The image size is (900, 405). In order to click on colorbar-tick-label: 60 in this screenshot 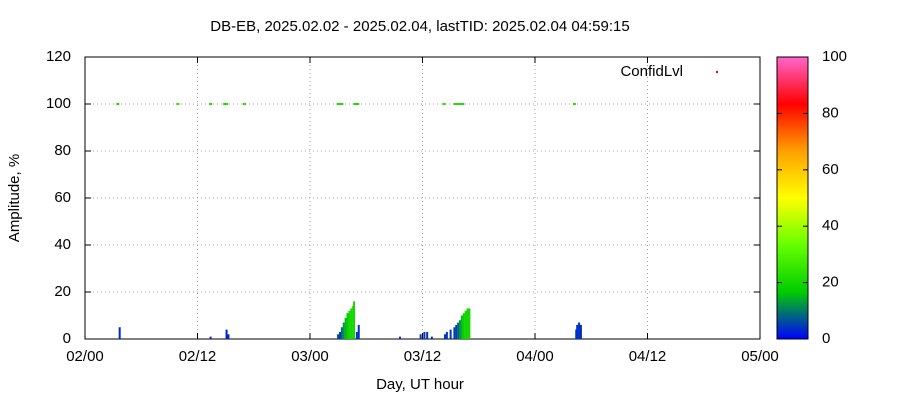, I will do `click(830, 169)`.